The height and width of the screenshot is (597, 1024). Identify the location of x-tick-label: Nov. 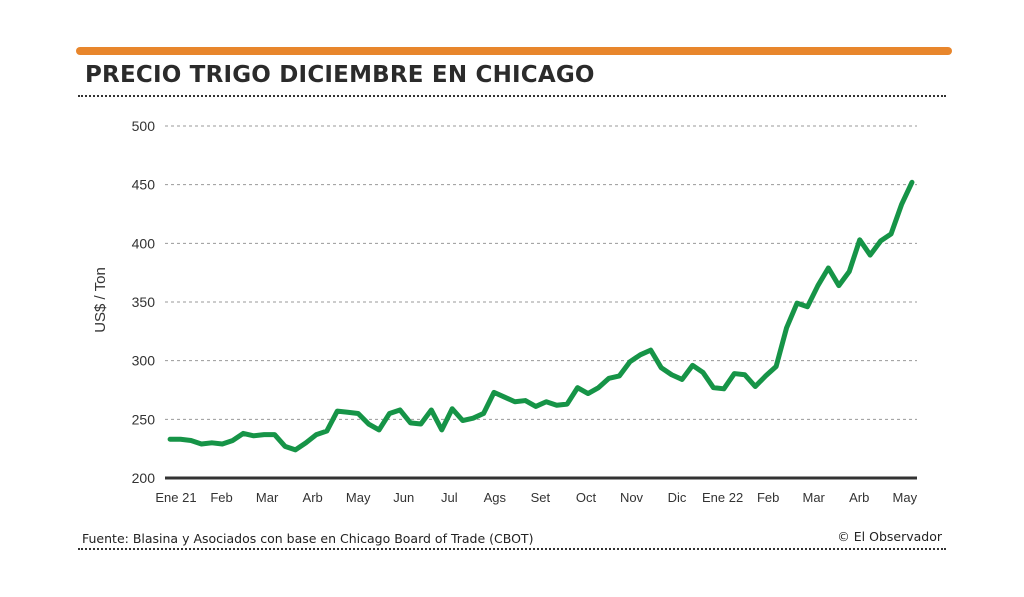
(632, 497).